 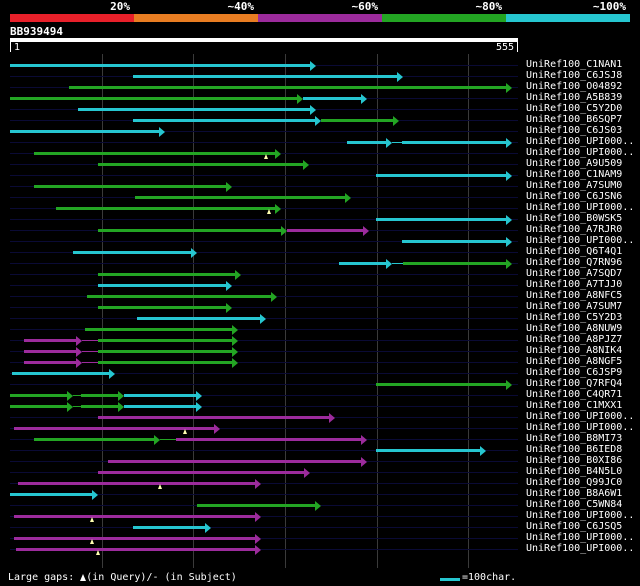 What do you see at coordinates (320, 461) in the screenshot?
I see `hit-row: UniRef100_B0XI86` at bounding box center [320, 461].